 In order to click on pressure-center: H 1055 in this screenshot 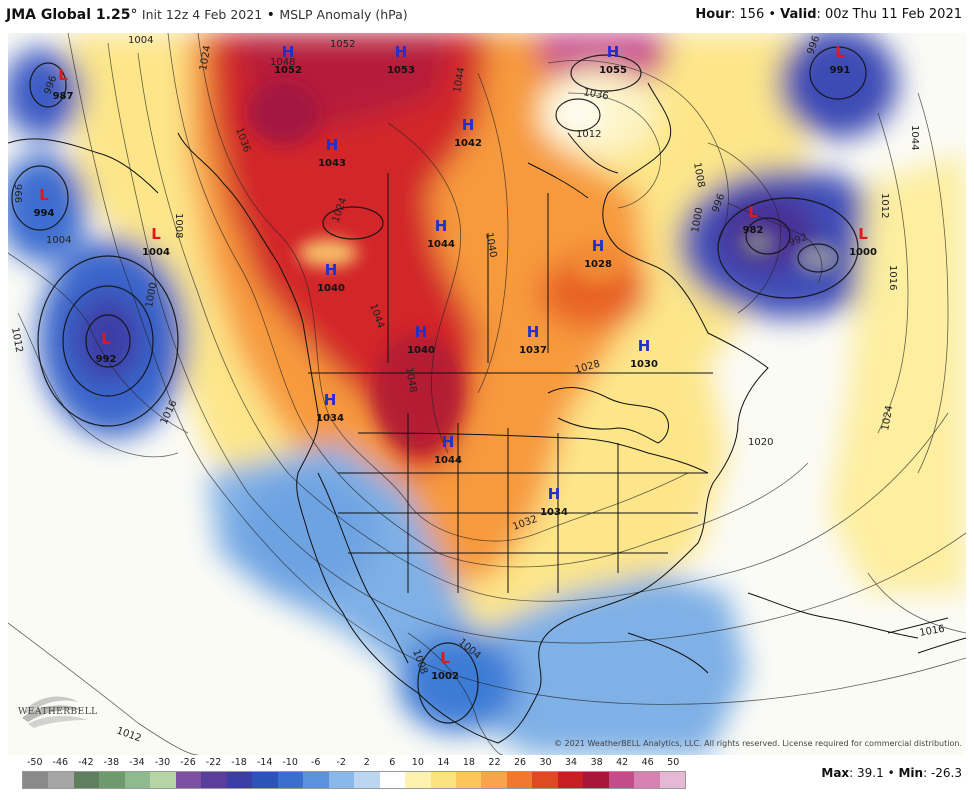, I will do `click(613, 59)`.